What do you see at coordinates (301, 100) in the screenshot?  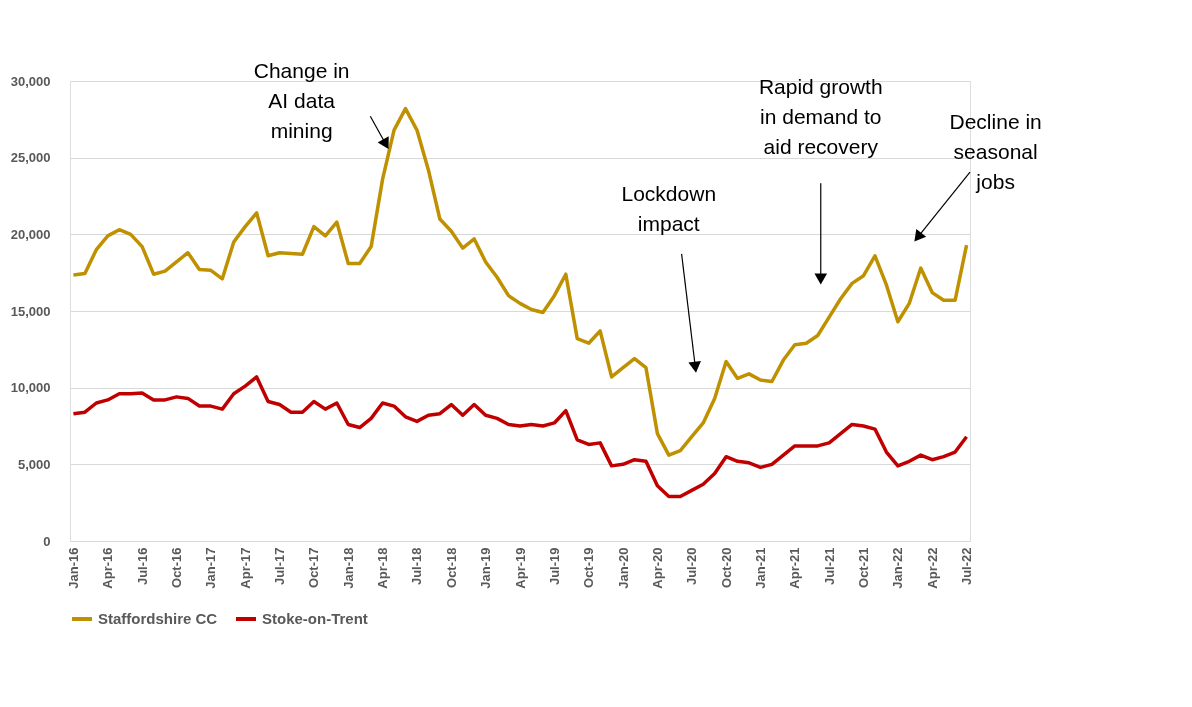 I see `annotation: Change in AI data mining` at bounding box center [301, 100].